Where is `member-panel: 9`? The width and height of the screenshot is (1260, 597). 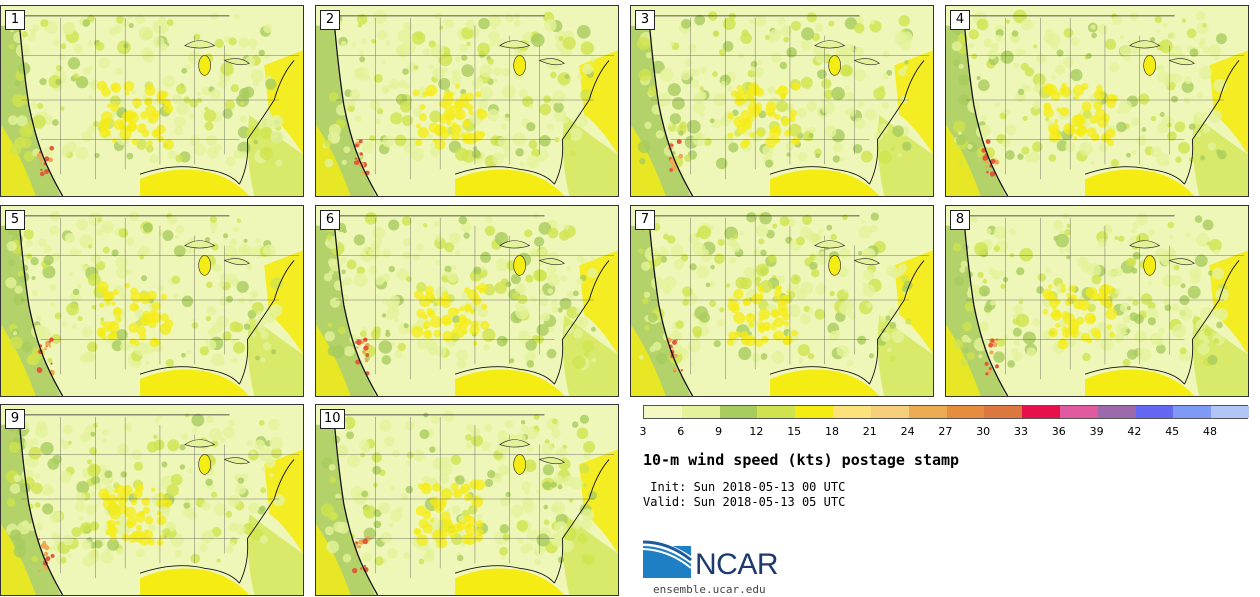 member-panel: 9 is located at coordinates (152, 500).